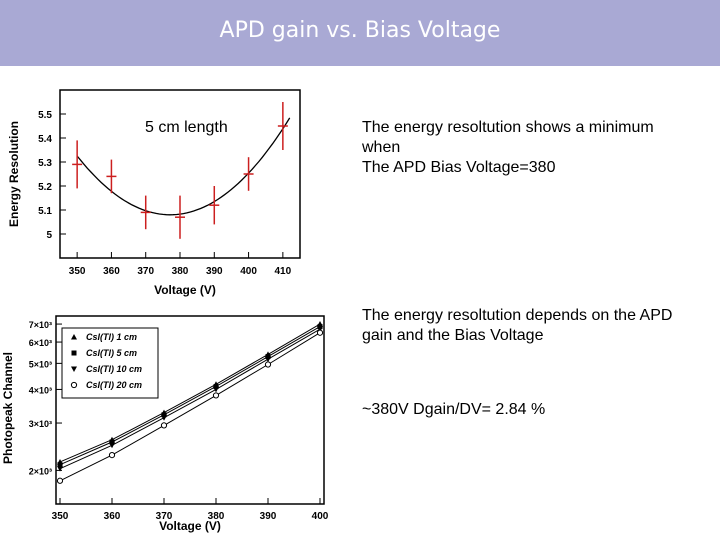 This screenshot has width=720, height=540. What do you see at coordinates (40, 364) in the screenshot?
I see `y-tick-label: 5×10³` at bounding box center [40, 364].